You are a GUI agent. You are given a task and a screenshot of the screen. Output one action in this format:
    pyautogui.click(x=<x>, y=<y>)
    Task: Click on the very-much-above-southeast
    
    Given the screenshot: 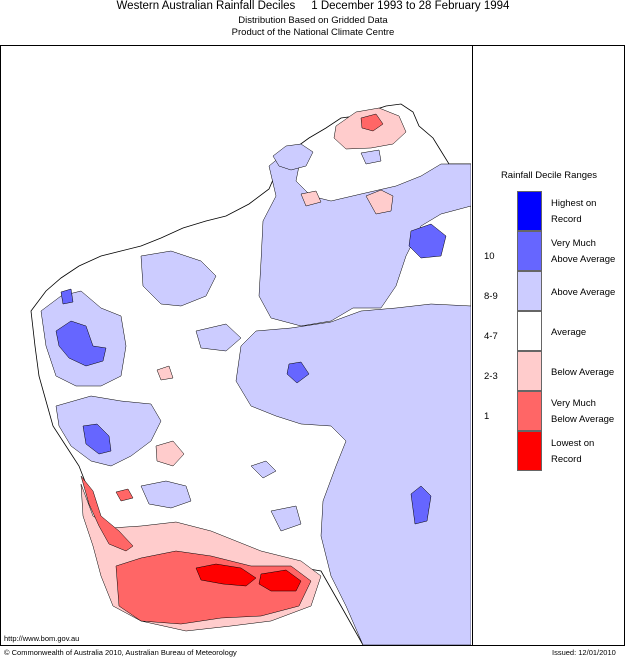 What is the action you would take?
    pyautogui.click(x=421, y=505)
    